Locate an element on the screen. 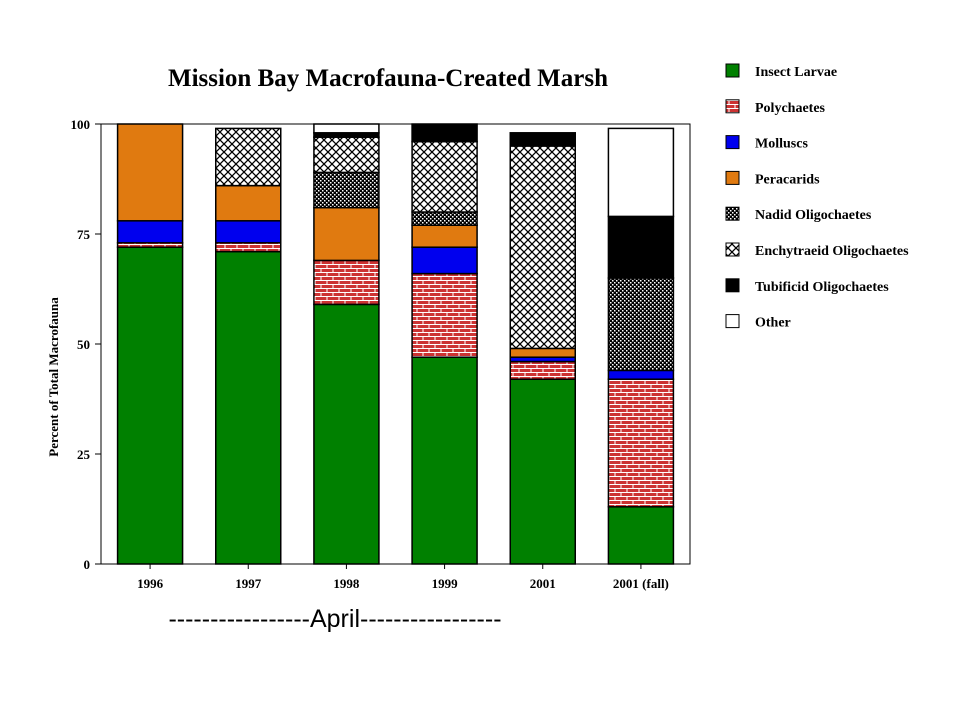 Image resolution: width=960 pixels, height=720 pixels. legend-label-nadid-oligochaetes: Nadid Oligochaetes is located at coordinates (813, 215).